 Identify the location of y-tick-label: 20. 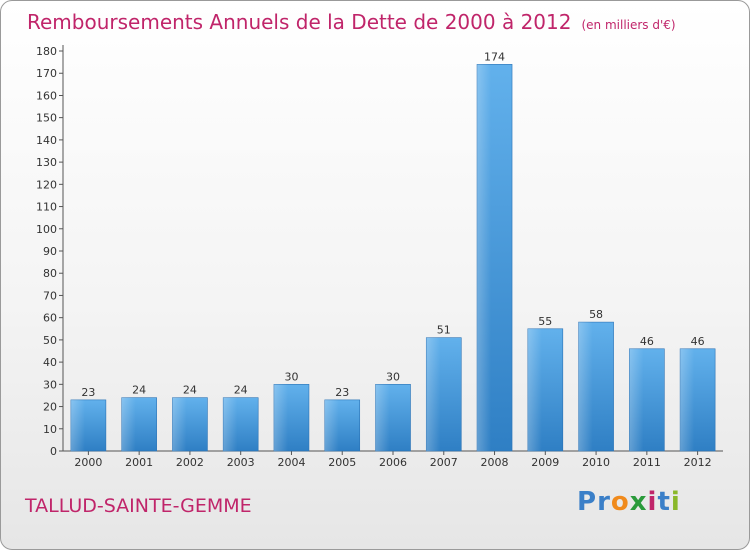
(50, 407).